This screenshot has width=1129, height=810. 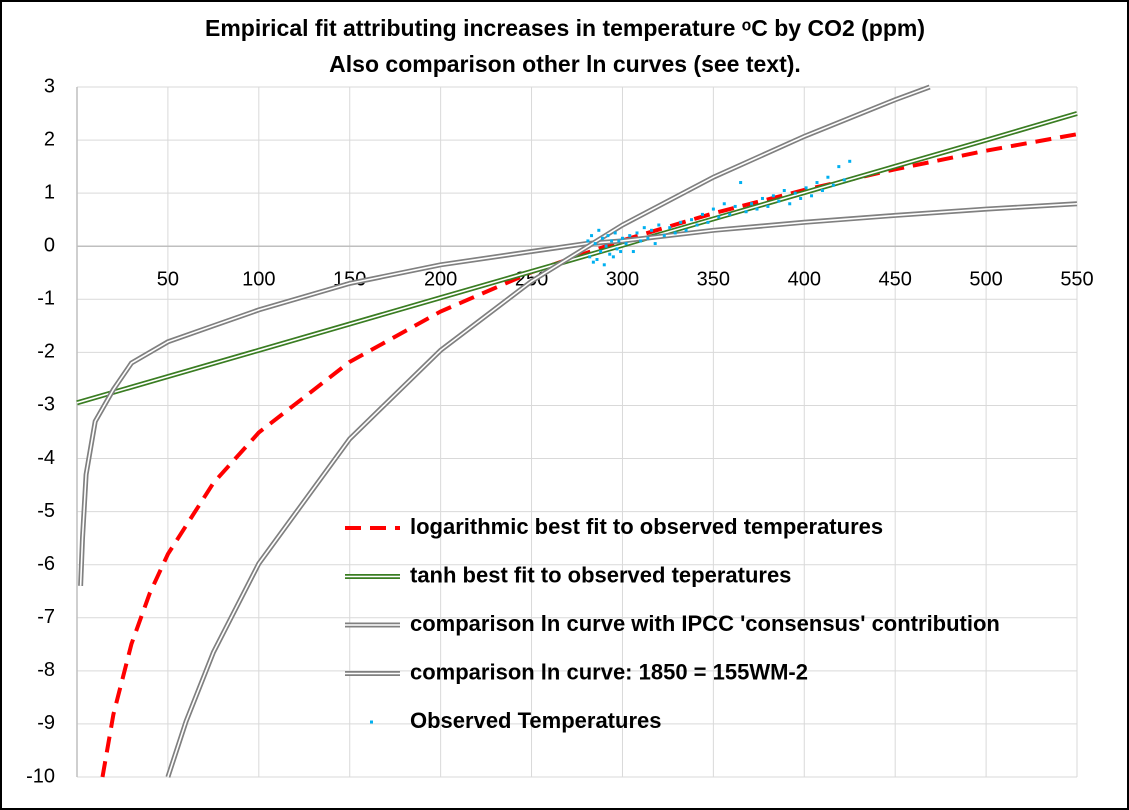 I want to click on x-tick-label: 550, so click(x=1076, y=280).